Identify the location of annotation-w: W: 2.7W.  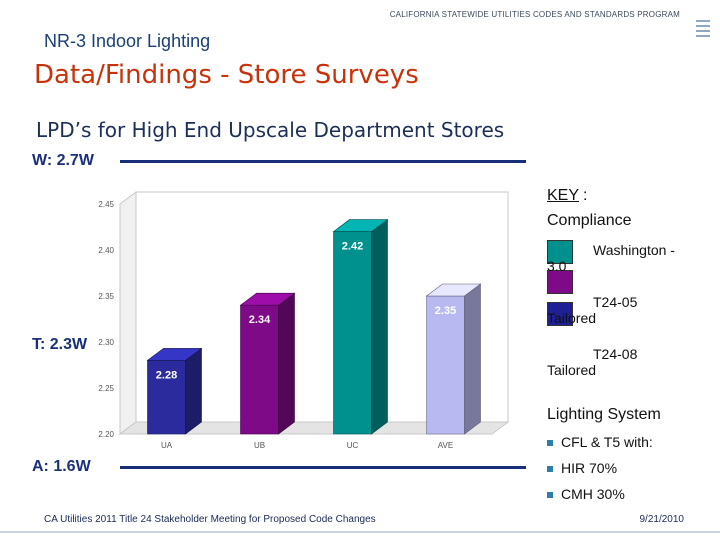
(63, 160).